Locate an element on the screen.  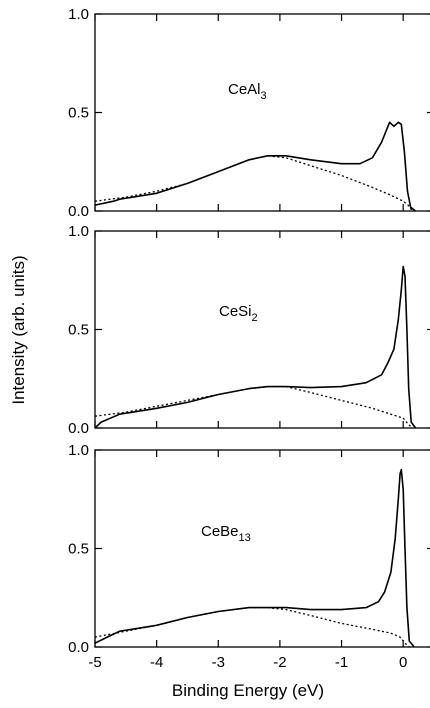
x-tick-label: -2 is located at coordinates (279, 662).